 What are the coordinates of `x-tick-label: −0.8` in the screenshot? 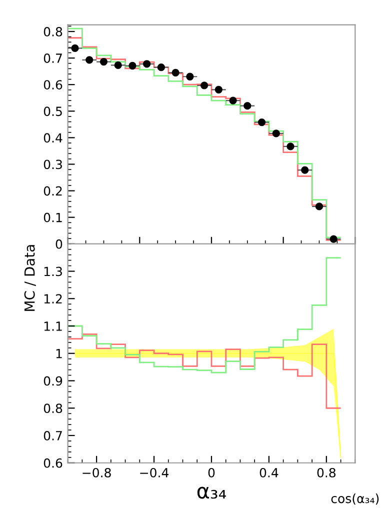 It's located at (96, 473).